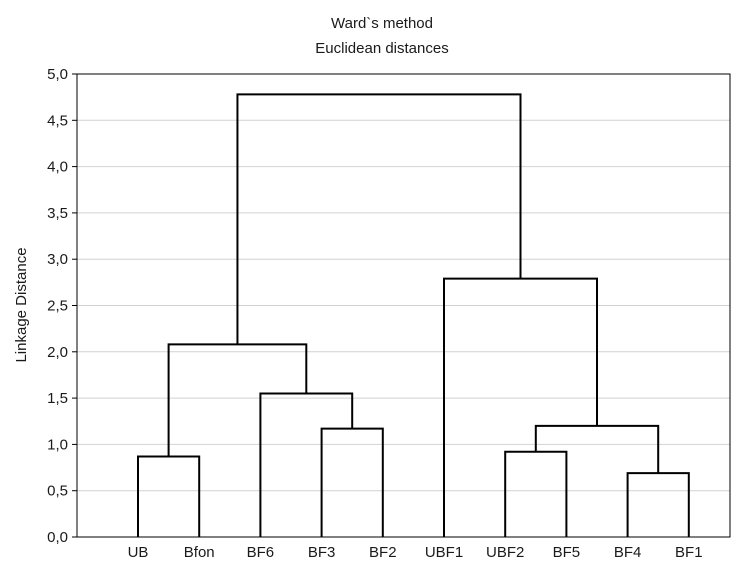 The width and height of the screenshot is (741, 562). Describe the element at coordinates (21, 304) in the screenshot. I see `y-axis-label: Linkage Distance` at that location.